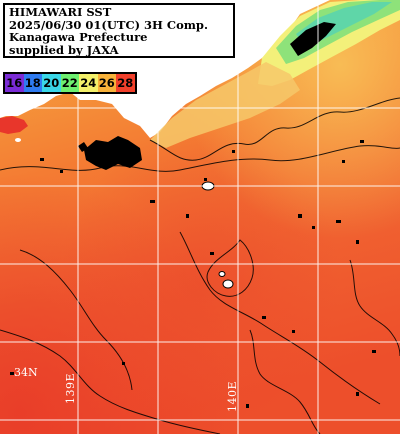 Image resolution: width=400 pixels, height=434 pixels. I want to click on title-line-datetime: 2025/06/30 01(UTC) 3H Comp., so click(108, 24).